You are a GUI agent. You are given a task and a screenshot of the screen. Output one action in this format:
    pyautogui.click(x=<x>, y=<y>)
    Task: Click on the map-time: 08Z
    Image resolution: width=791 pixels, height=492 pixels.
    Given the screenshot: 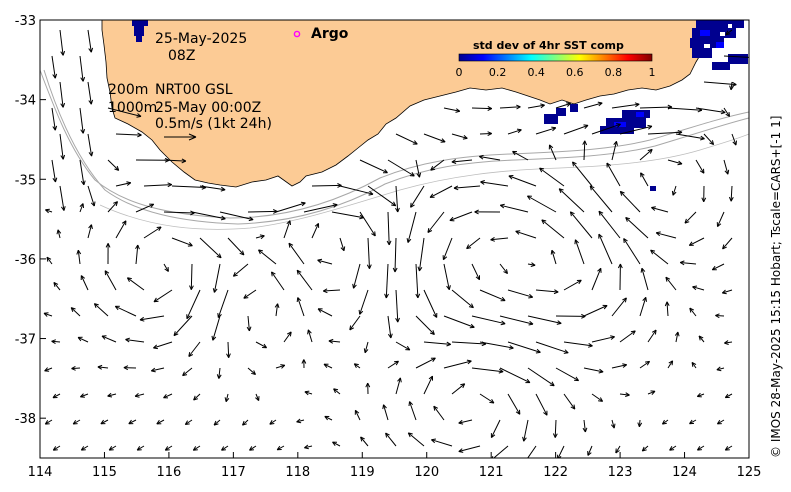 What is the action you would take?
    pyautogui.click(x=181, y=56)
    